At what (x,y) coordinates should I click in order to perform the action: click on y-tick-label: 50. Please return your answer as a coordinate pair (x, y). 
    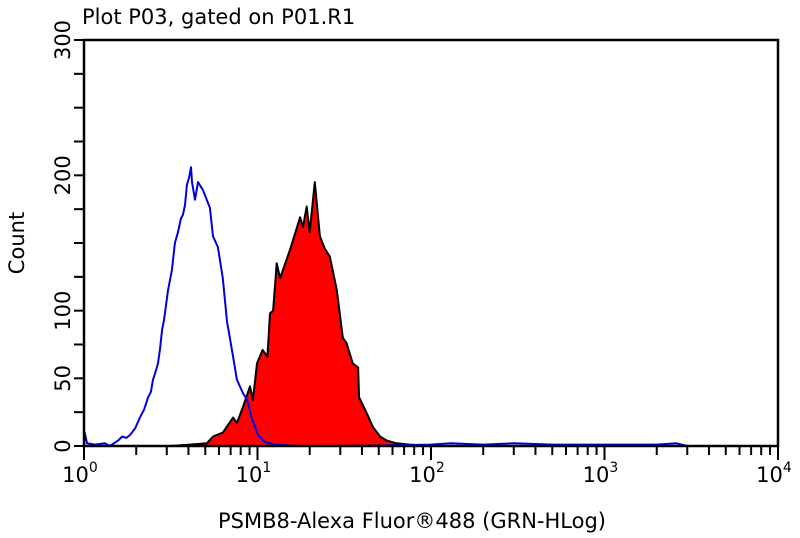
    Looking at the image, I should click on (63, 378).